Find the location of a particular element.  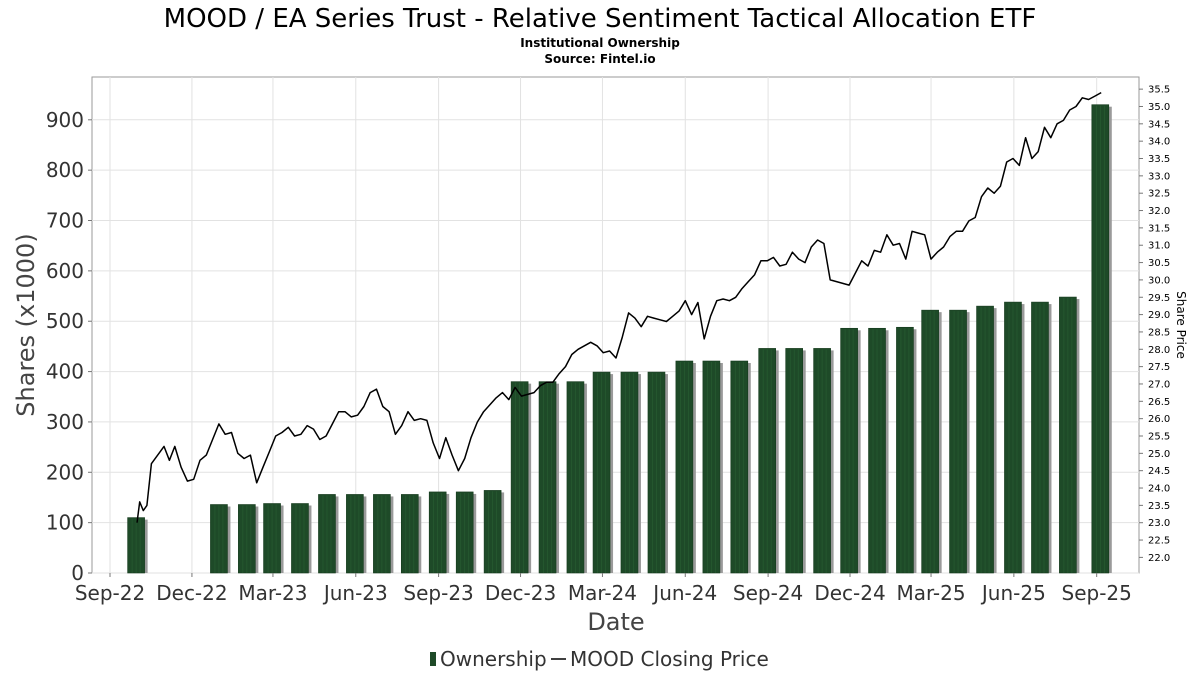

chart-subtitle-line-2: Source: Fintel.io is located at coordinates (599, 59).